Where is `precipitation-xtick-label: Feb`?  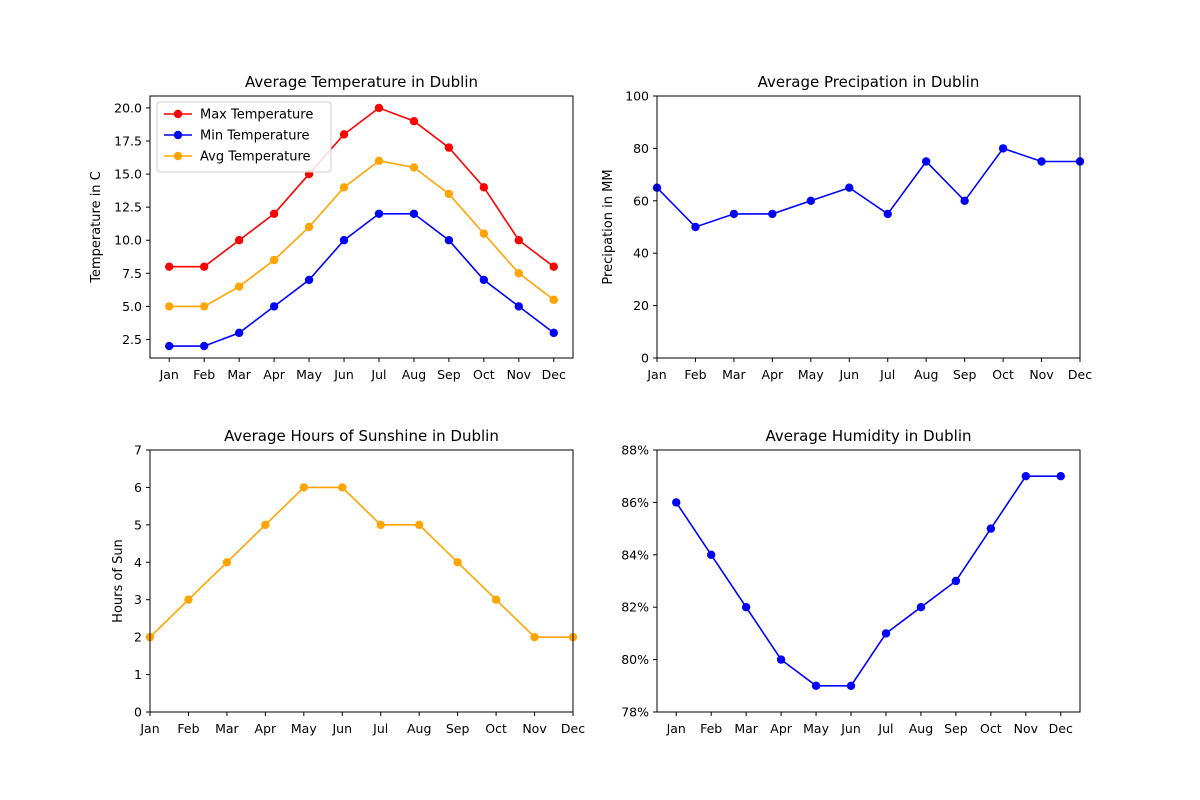
precipitation-xtick-label: Feb is located at coordinates (695, 374).